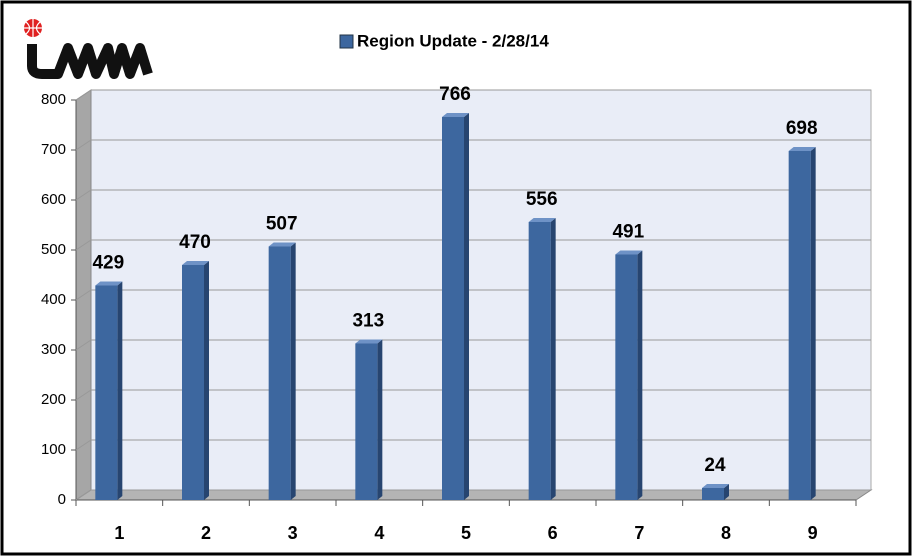 The width and height of the screenshot is (912, 556). Describe the element at coordinates (639, 533) in the screenshot. I see `x-tick-label: 7` at that location.